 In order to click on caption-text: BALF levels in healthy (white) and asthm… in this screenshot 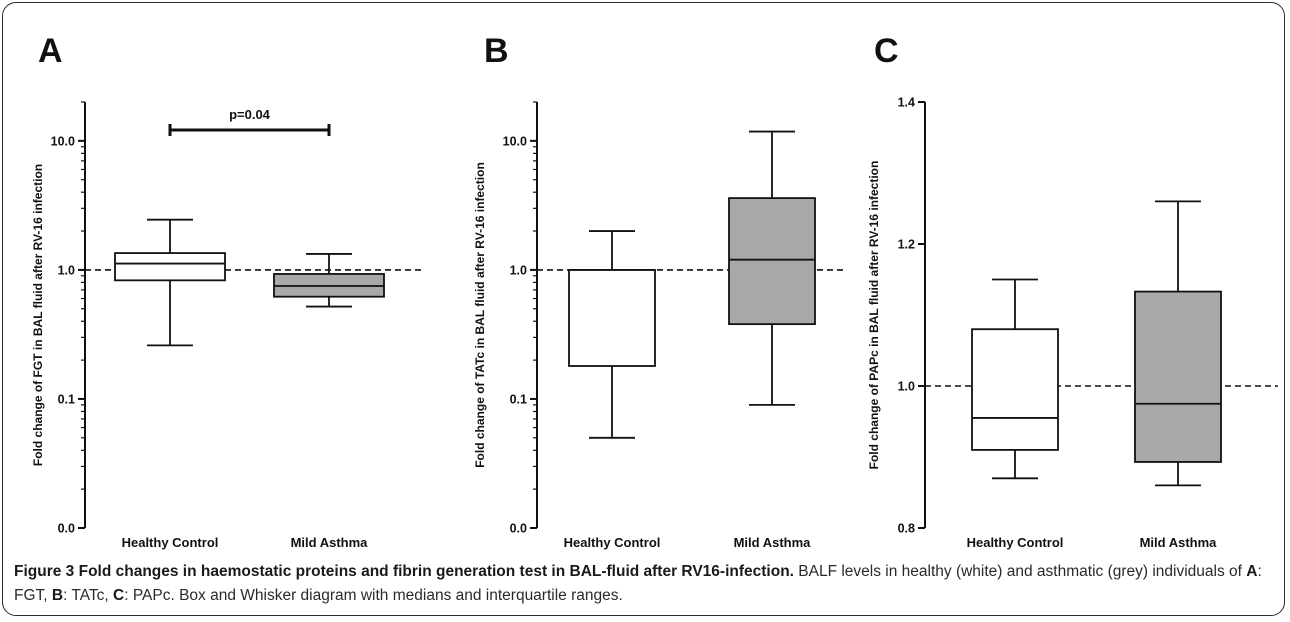, I will do `click(1020, 571)`.